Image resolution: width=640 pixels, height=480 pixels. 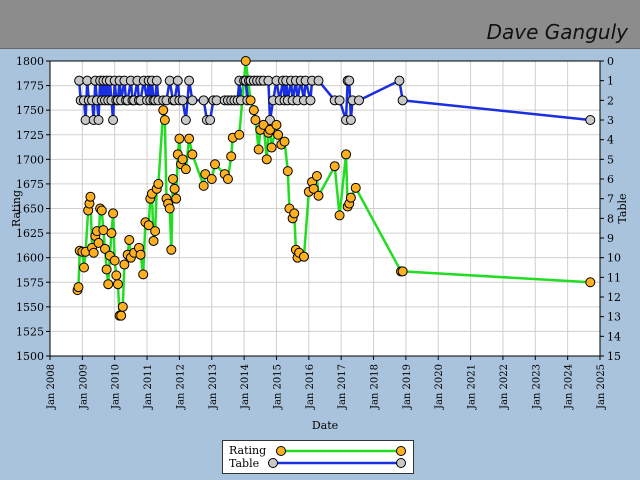 I want to click on y2-tick-label: 10, so click(x=614, y=258).